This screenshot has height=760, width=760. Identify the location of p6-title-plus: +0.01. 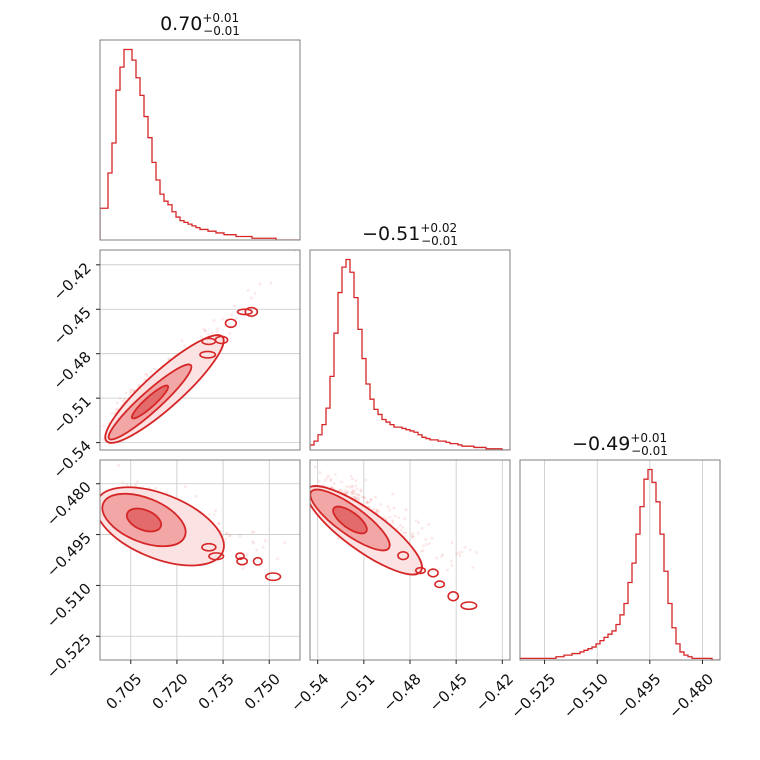
(648, 438).